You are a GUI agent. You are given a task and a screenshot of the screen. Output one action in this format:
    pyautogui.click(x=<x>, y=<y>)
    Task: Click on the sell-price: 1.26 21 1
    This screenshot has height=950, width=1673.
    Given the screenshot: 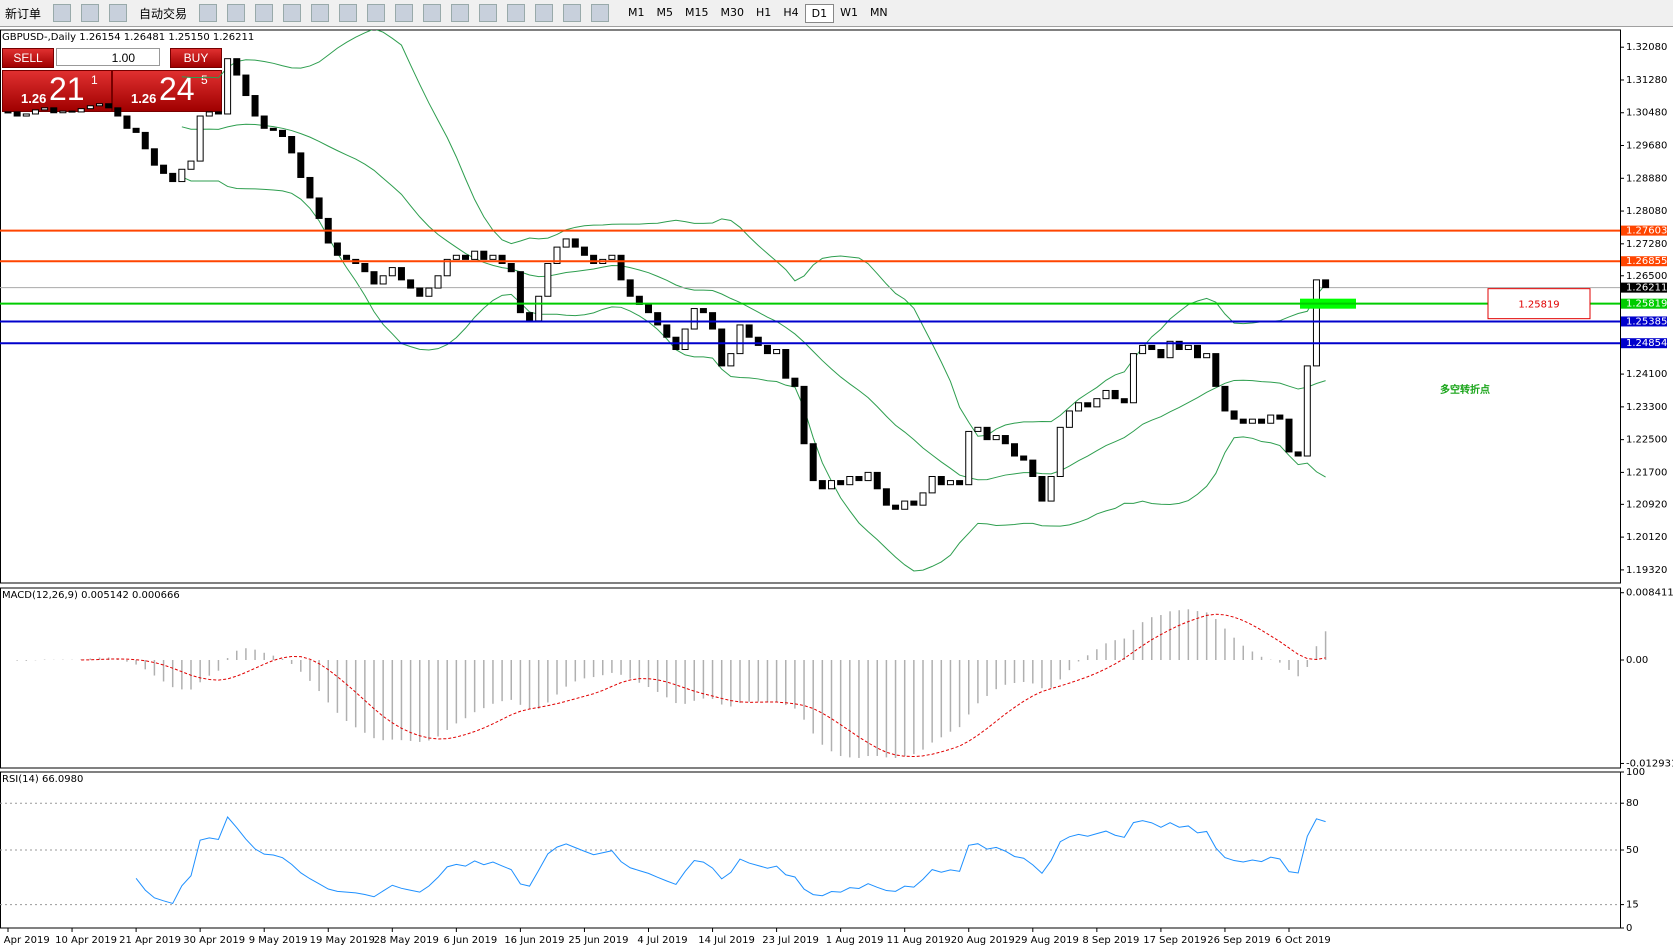 What is the action you would take?
    pyautogui.click(x=57, y=91)
    